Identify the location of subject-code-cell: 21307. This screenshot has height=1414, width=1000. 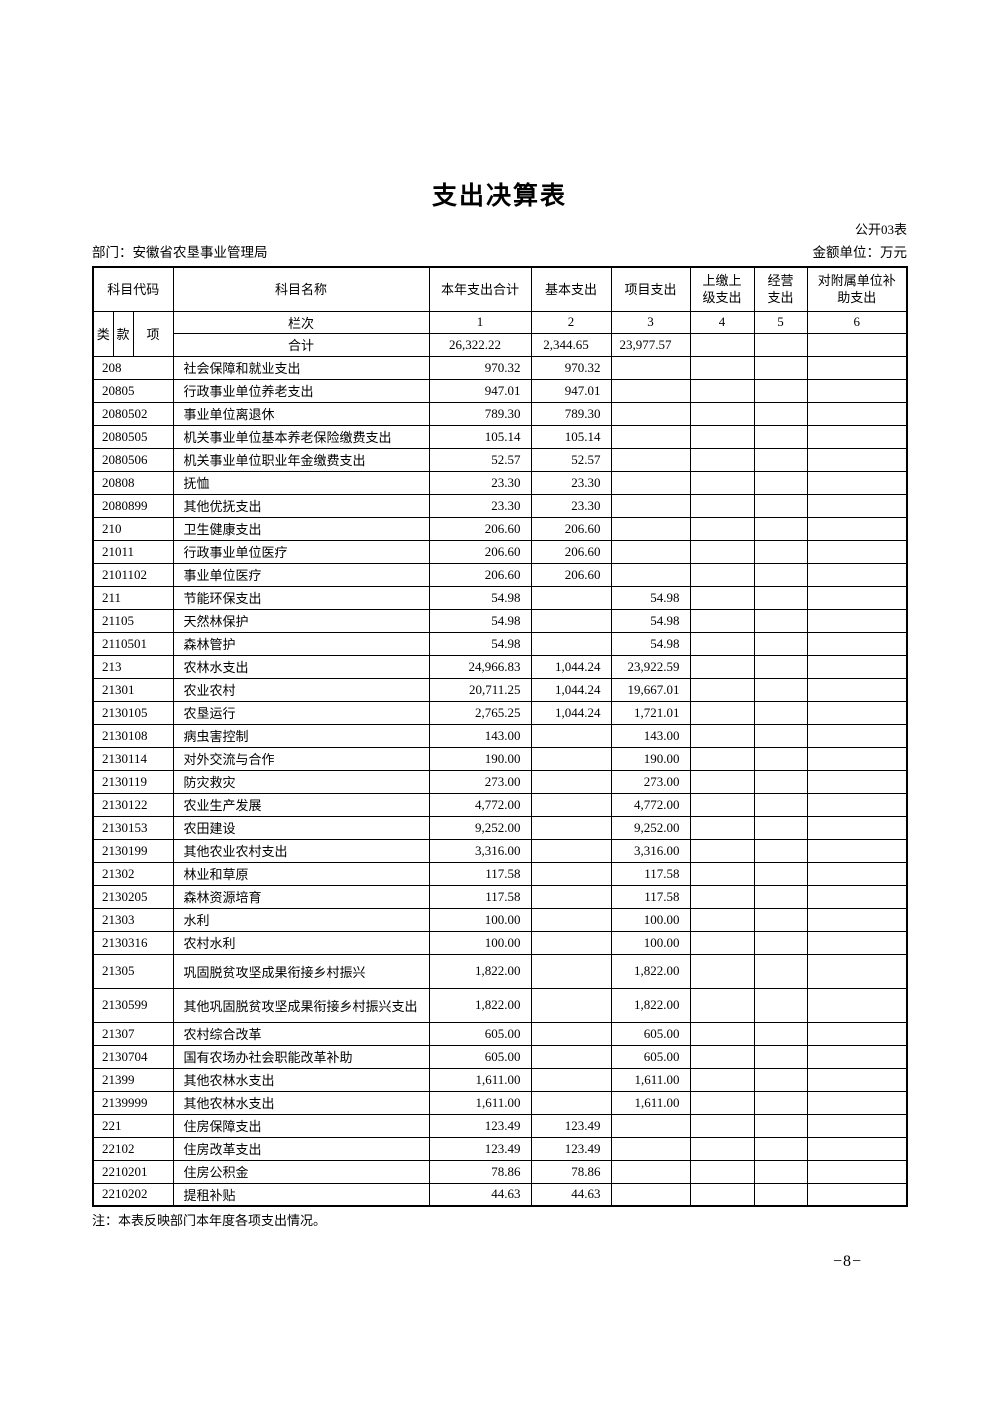
(133, 1033).